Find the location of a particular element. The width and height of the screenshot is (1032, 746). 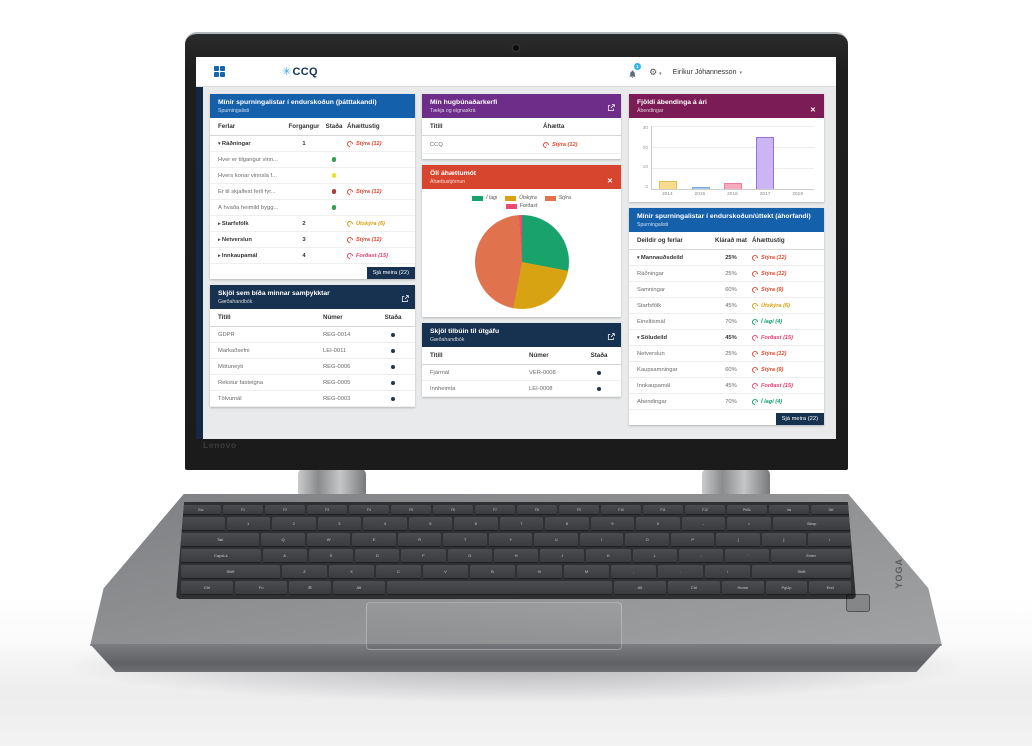

table-row: Kaupsamningar 60% Stýra (9) is located at coordinates (726, 370).